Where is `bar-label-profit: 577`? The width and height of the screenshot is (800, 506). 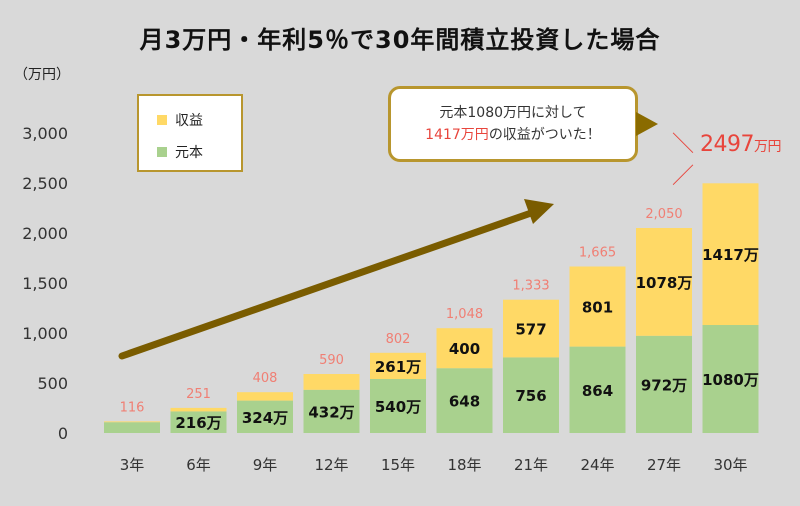 bar-label-profit: 577 is located at coordinates (530, 330).